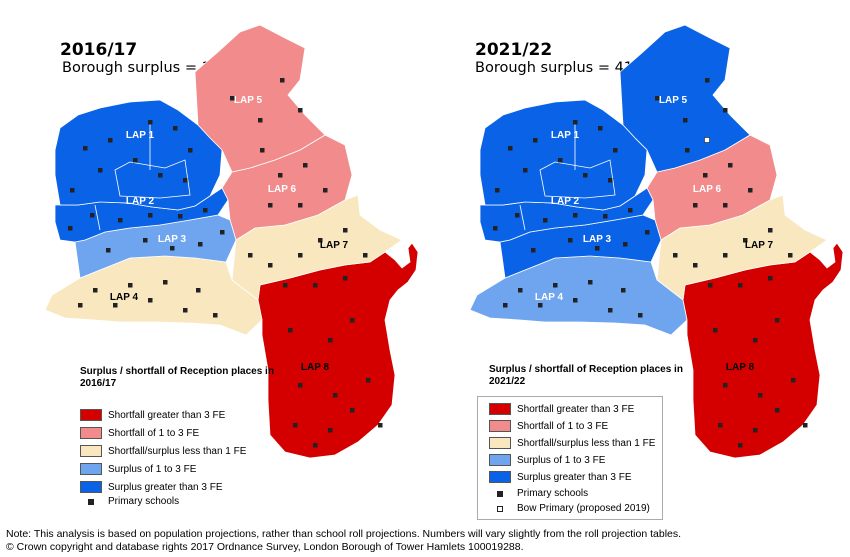 This screenshot has width=850, height=557. I want to click on legend-surplus-gt3: Surplus greater than 3 FE, so click(151, 487).